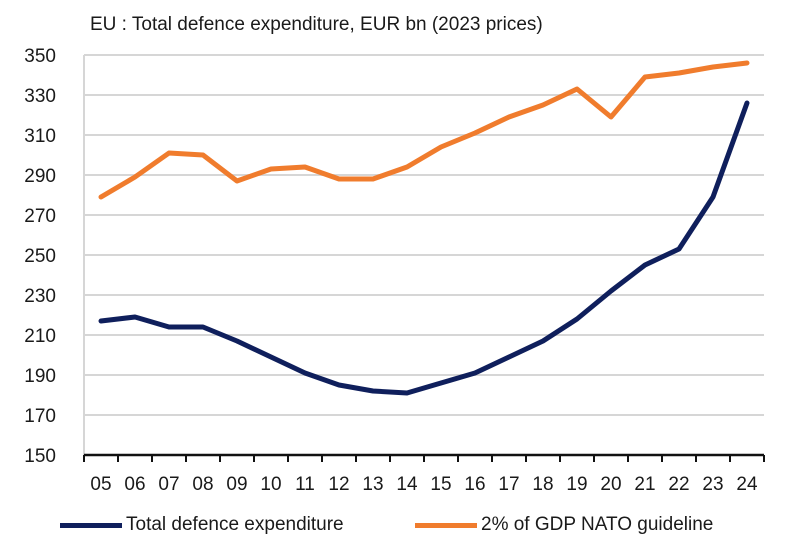 The image size is (800, 549). Describe the element at coordinates (644, 484) in the screenshot. I see `x-tick-label: 21` at that location.